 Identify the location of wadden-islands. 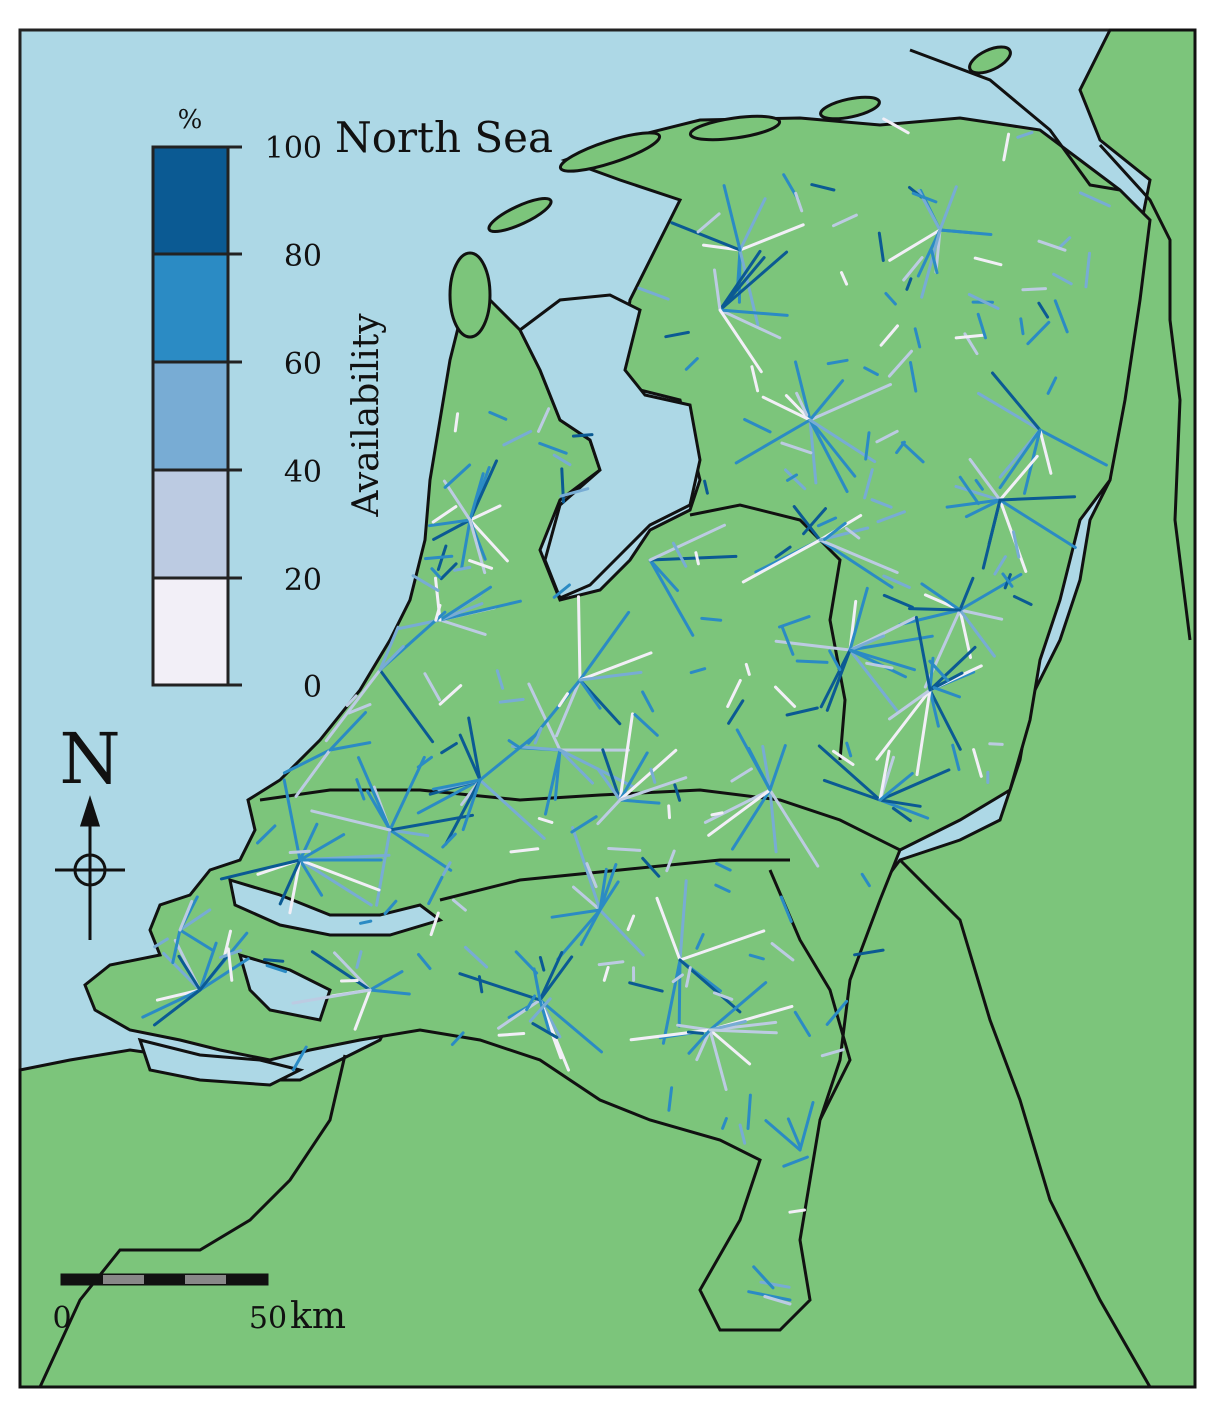
(730, 192).